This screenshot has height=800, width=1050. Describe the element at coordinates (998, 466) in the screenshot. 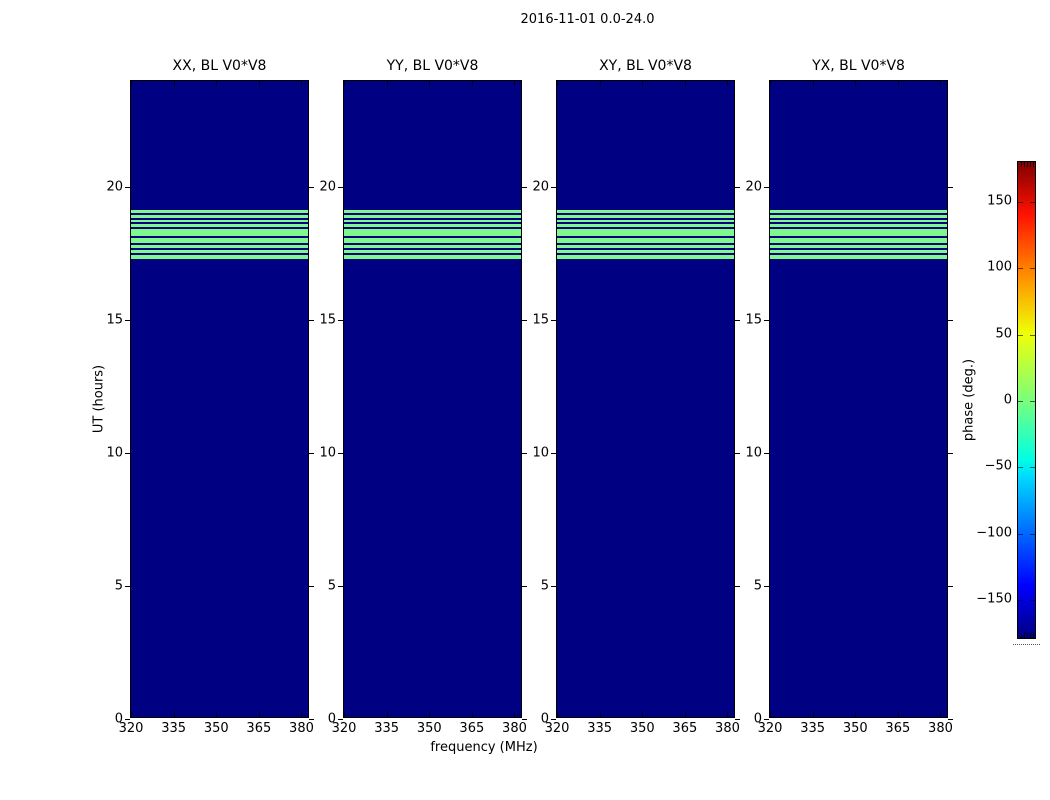

I see `colorbar-tick-label: −50` at that location.